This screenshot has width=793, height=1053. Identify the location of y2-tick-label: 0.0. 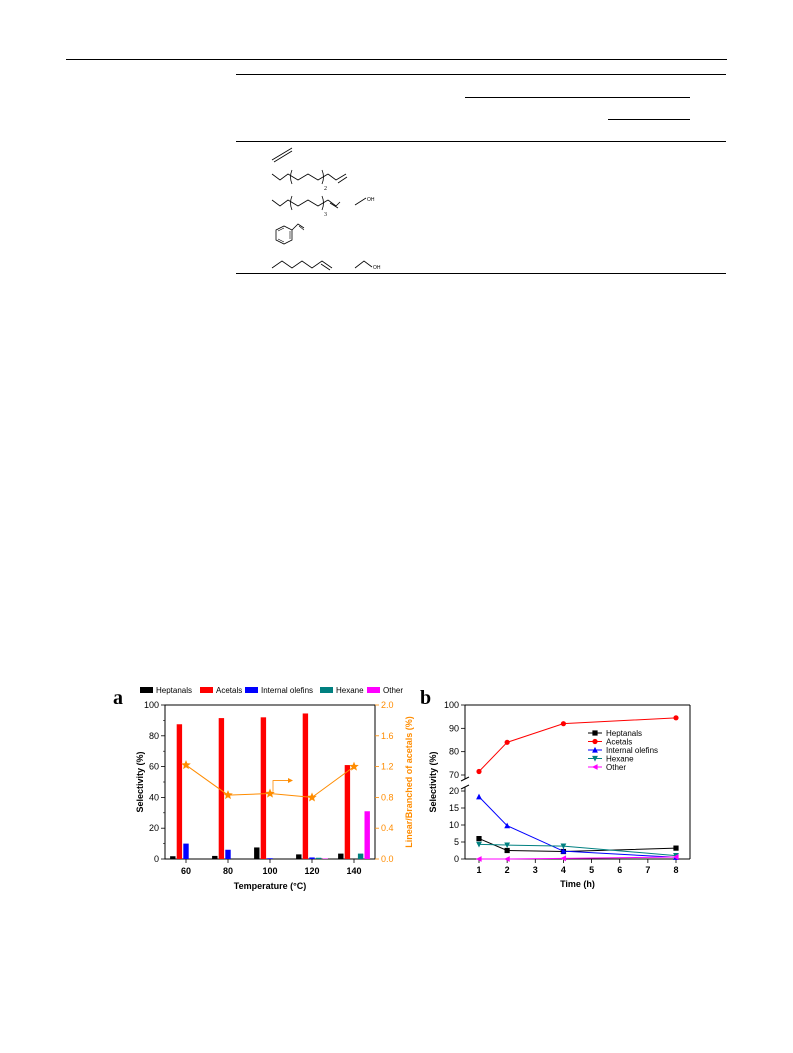
(387, 859).